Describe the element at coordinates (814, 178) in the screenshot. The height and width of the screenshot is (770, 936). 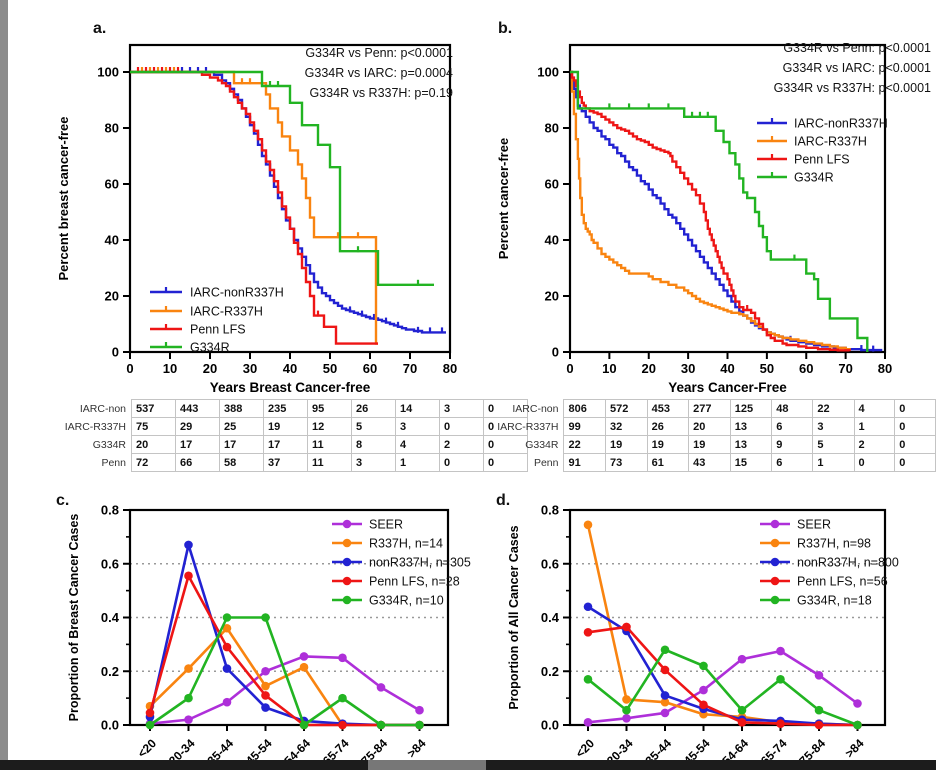
I see `svg-text: G334R` at that location.